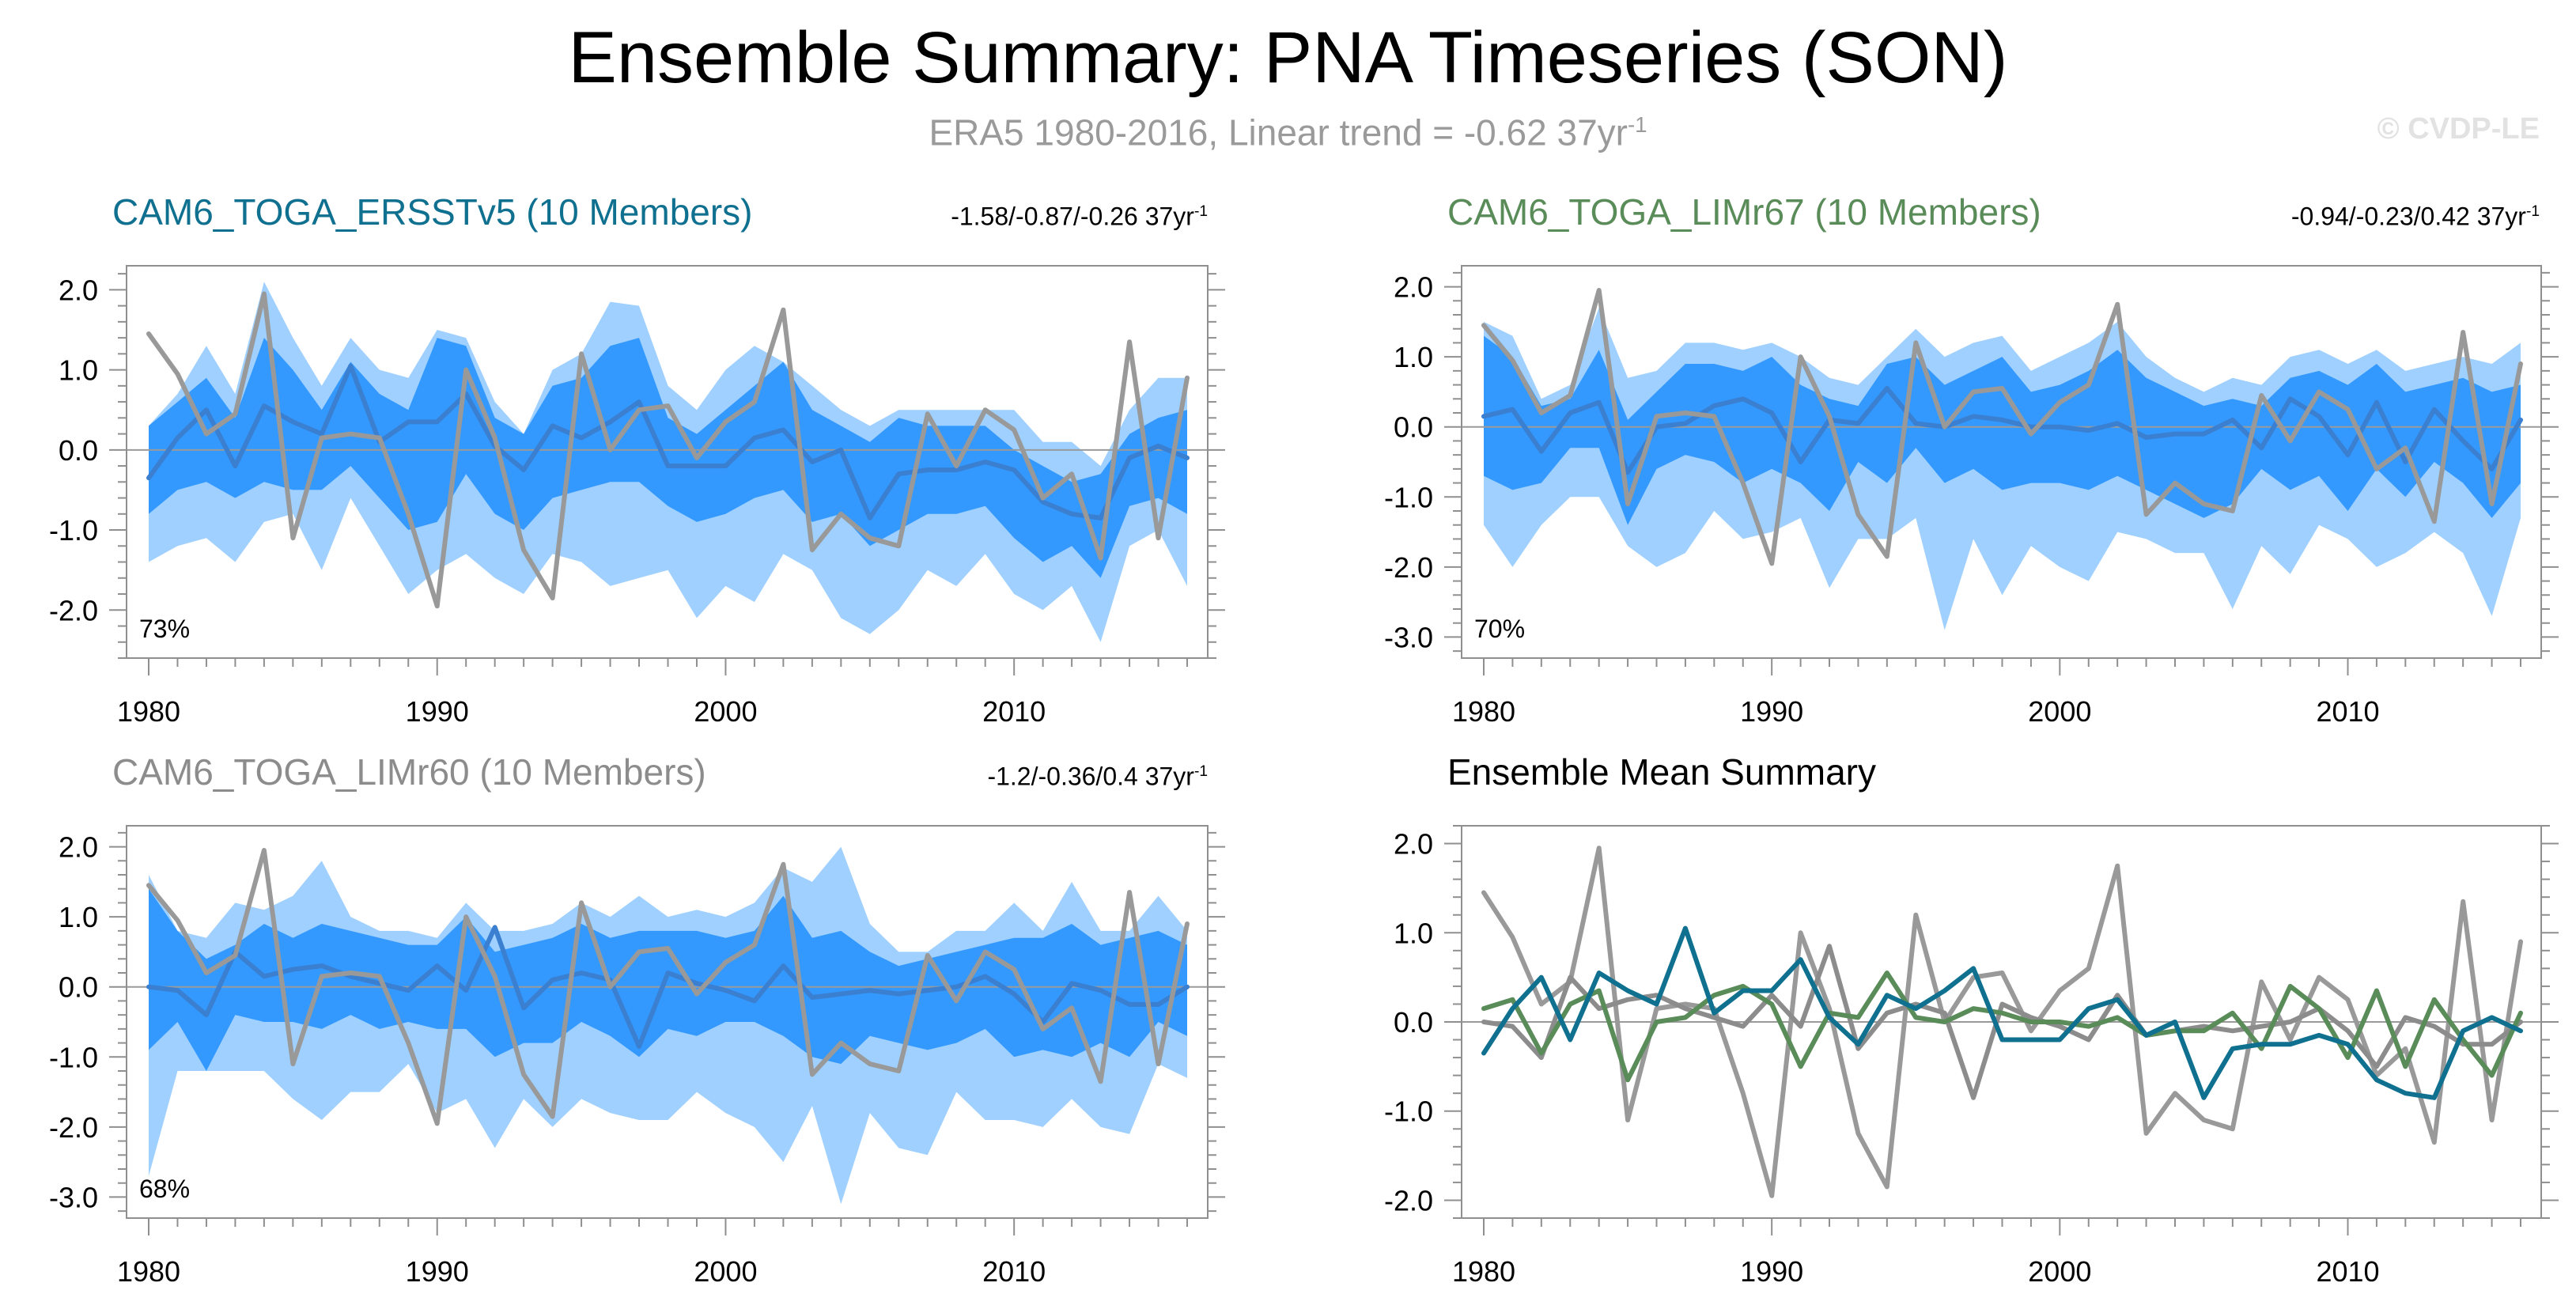 This screenshot has height=1313, width=2576. What do you see at coordinates (1662, 772) in the screenshot?
I see `panel-title-summary: Ensemble Mean Summary` at bounding box center [1662, 772].